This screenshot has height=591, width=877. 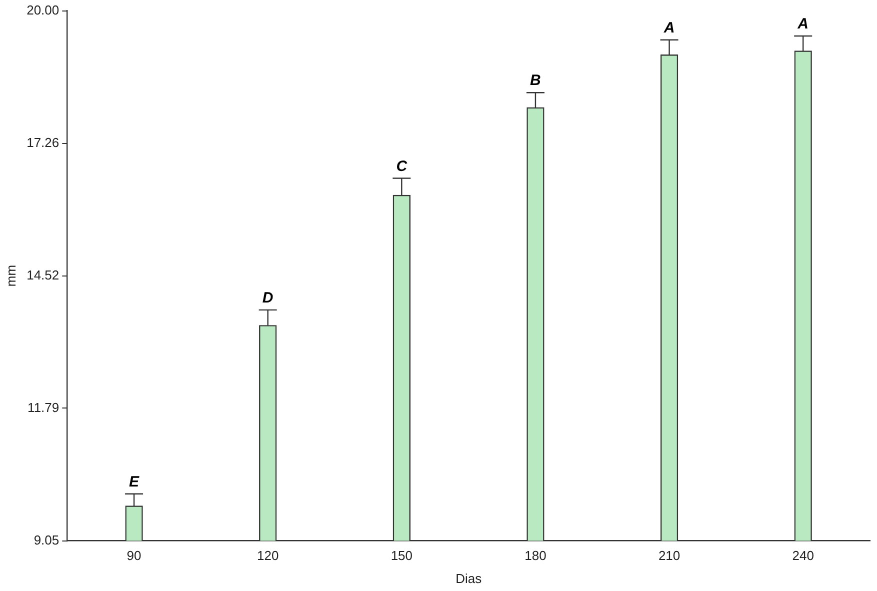 I want to click on annotation: D, so click(x=268, y=298).